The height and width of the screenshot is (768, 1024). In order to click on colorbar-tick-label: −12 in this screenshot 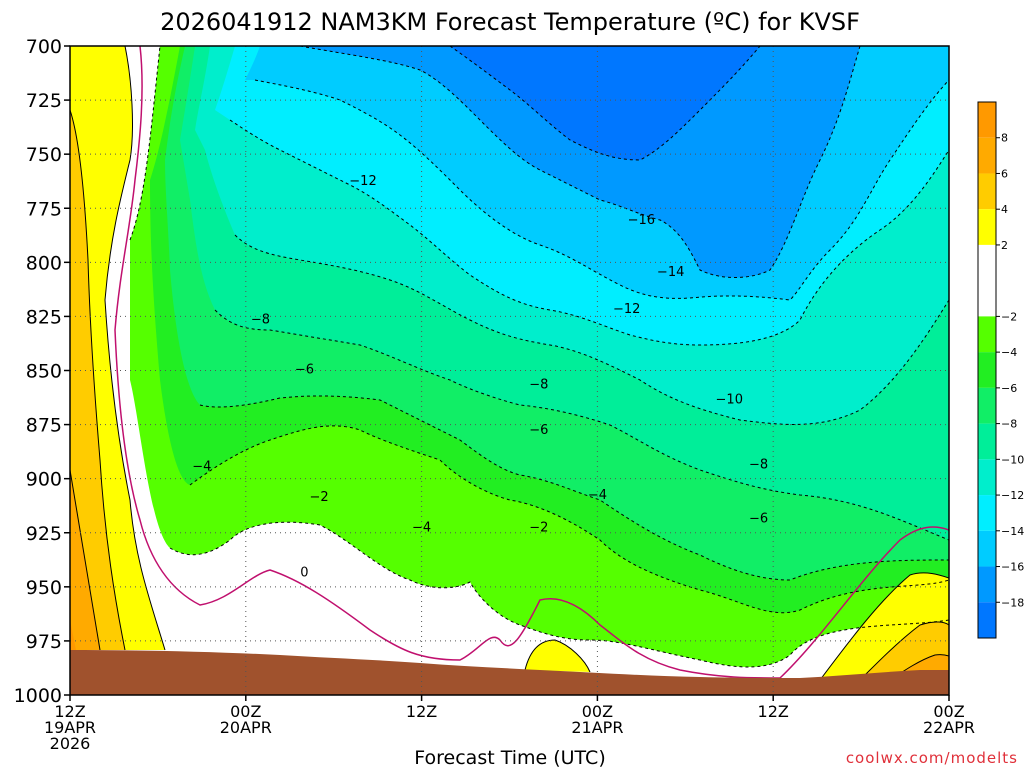, I will do `click(1012, 495)`.